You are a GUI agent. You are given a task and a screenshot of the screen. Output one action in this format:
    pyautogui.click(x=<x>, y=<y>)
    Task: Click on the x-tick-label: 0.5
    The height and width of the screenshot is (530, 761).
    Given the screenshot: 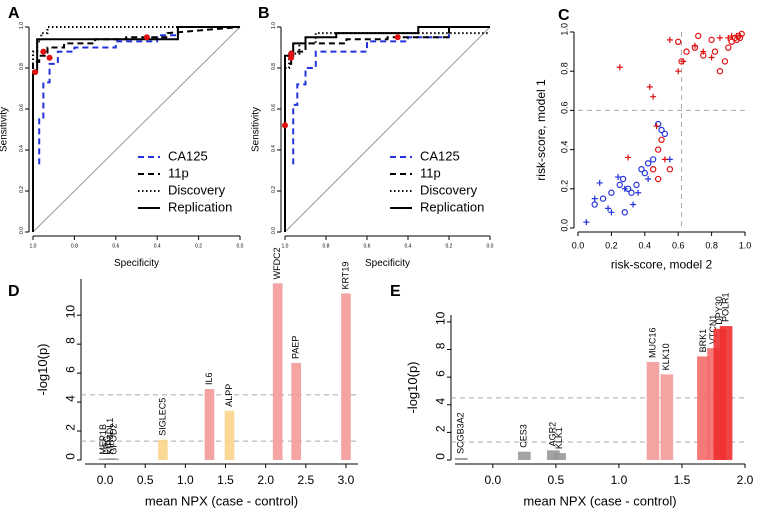 What is the action you would take?
    pyautogui.click(x=145, y=480)
    